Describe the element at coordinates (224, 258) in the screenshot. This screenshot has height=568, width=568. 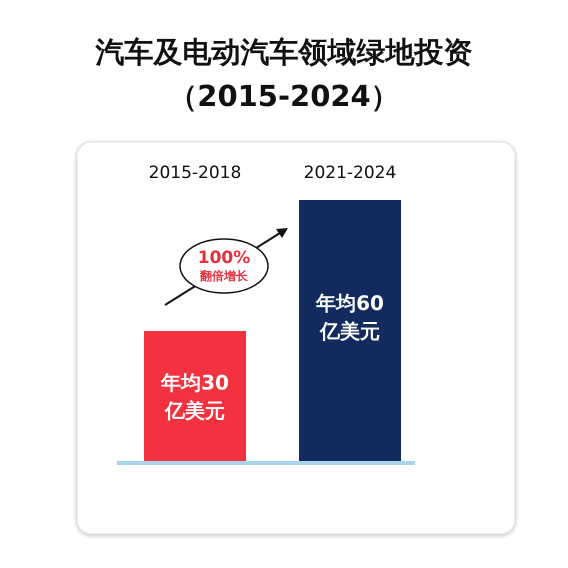
I see `annotation: 100%` at that location.